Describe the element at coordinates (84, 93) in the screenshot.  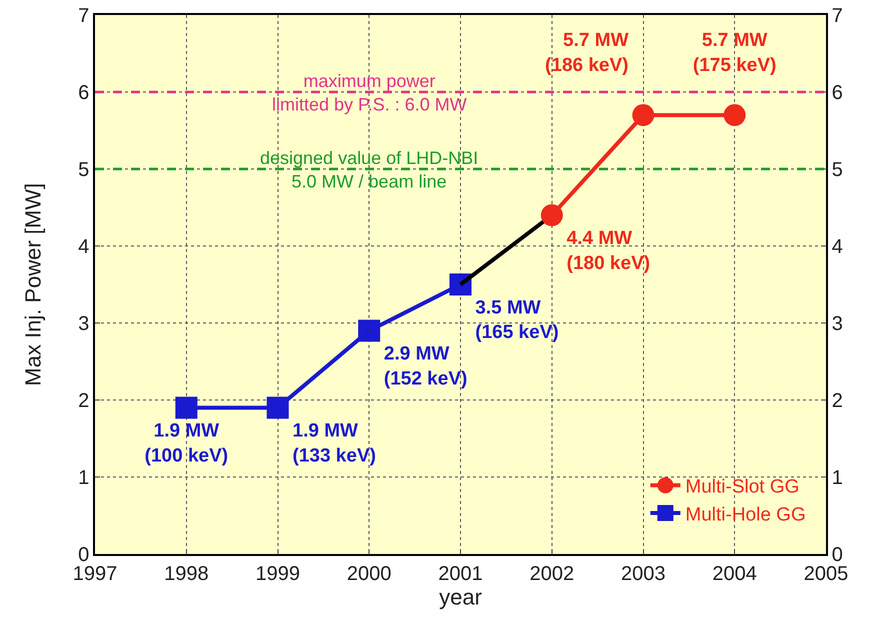
I see `y-tick-label: 6` at that location.